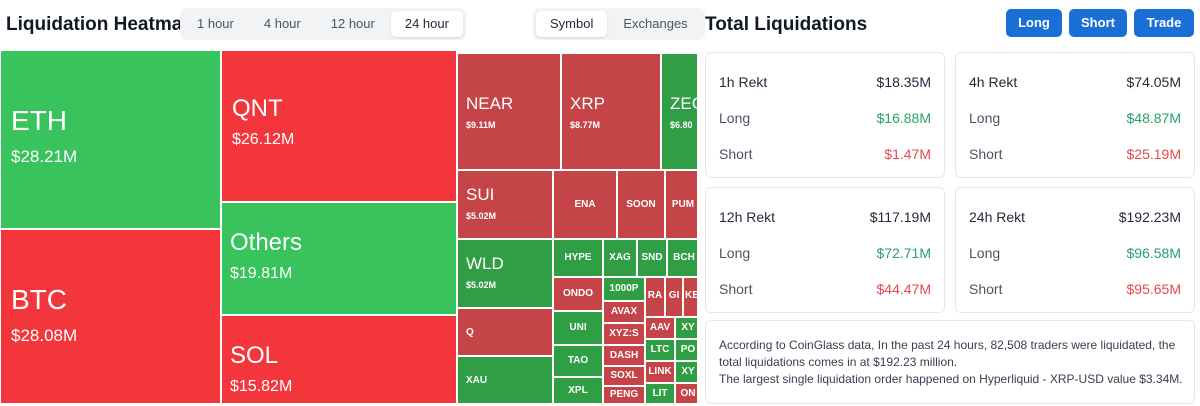 Image resolution: width=1200 pixels, height=406 pixels. Describe the element at coordinates (903, 253) in the screenshot. I see `card-long-value: $72.71M` at that location.